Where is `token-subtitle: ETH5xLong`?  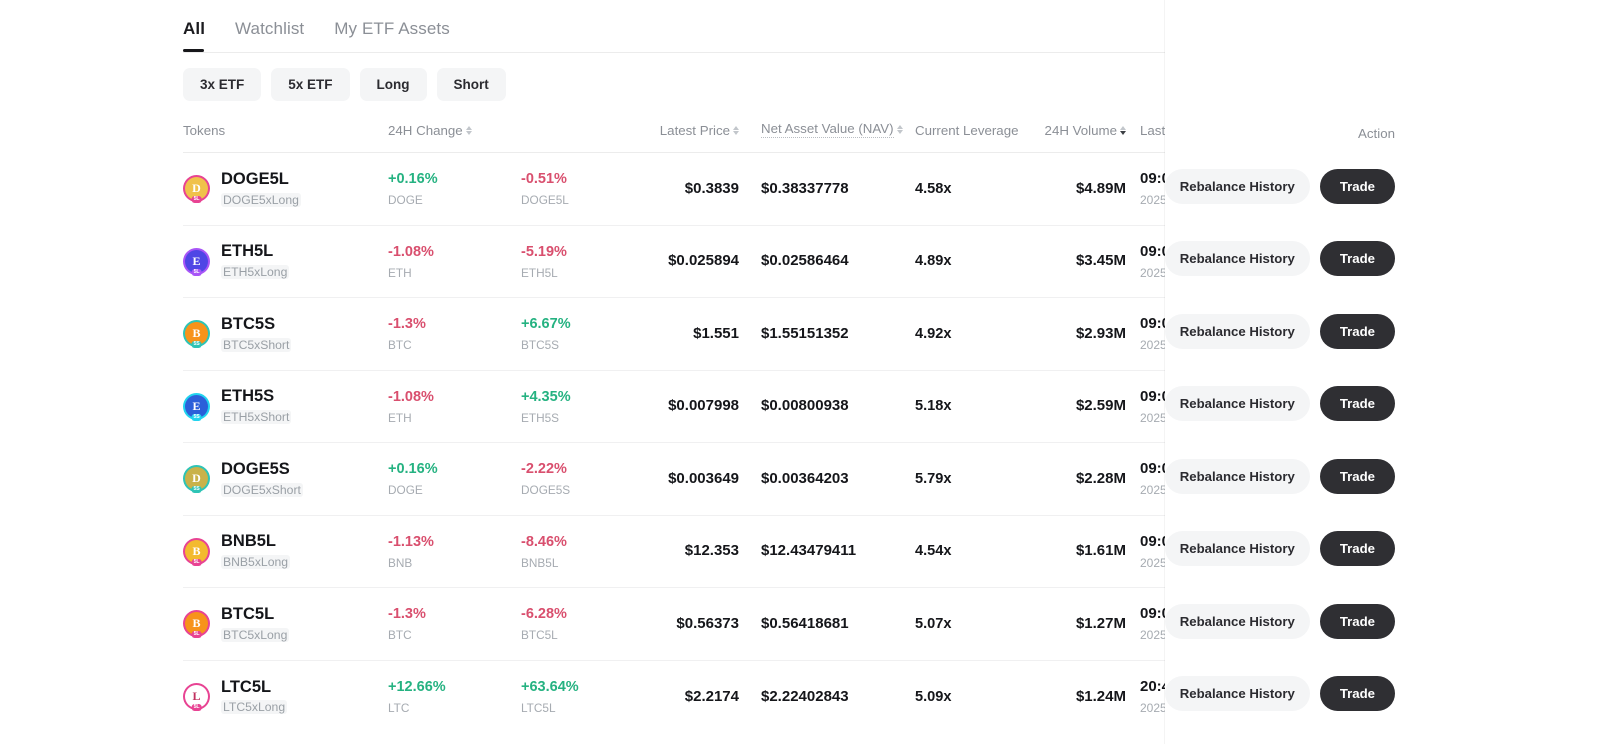 token-subtitle: ETH5xLong is located at coordinates (255, 272).